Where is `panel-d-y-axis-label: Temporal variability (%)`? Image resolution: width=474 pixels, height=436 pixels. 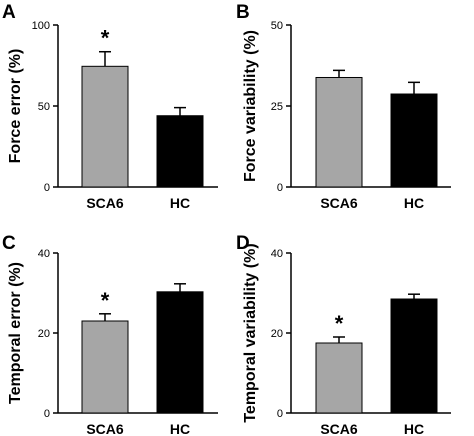
panel-d-y-axis-label: Temporal variability (%) is located at coordinates (250, 332).